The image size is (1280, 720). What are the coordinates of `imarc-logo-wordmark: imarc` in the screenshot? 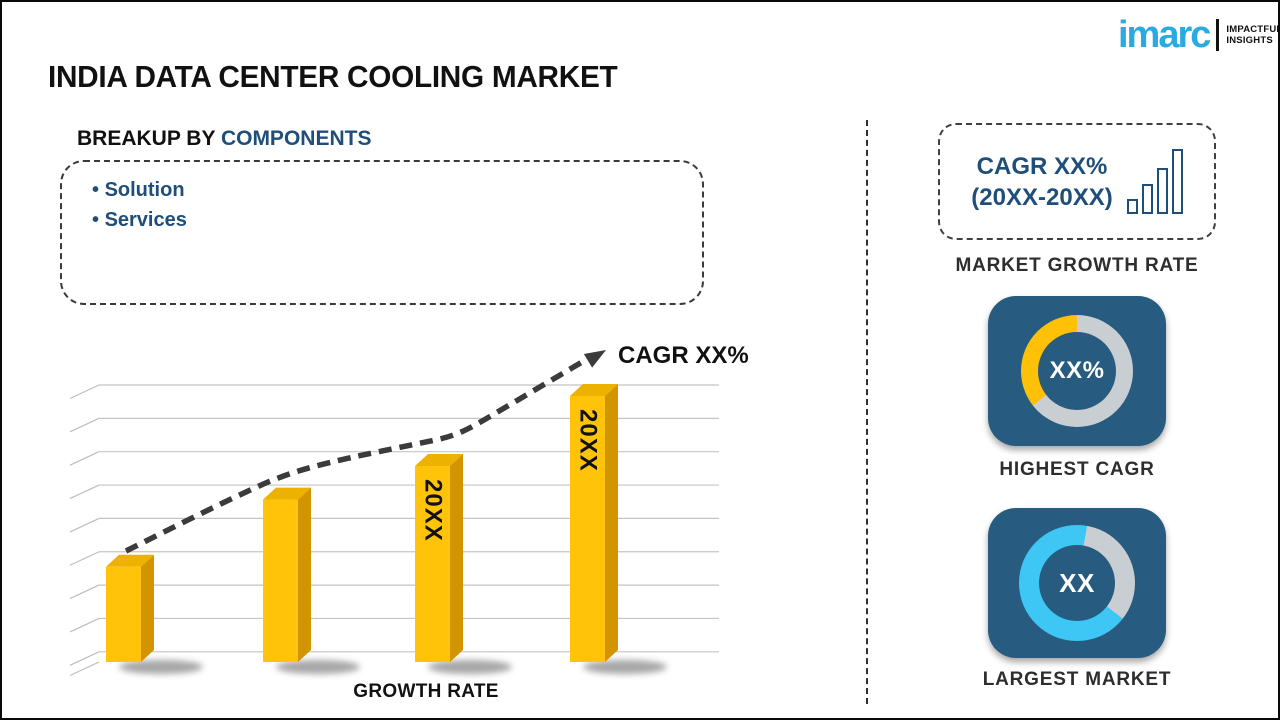 It's located at (1164, 35).